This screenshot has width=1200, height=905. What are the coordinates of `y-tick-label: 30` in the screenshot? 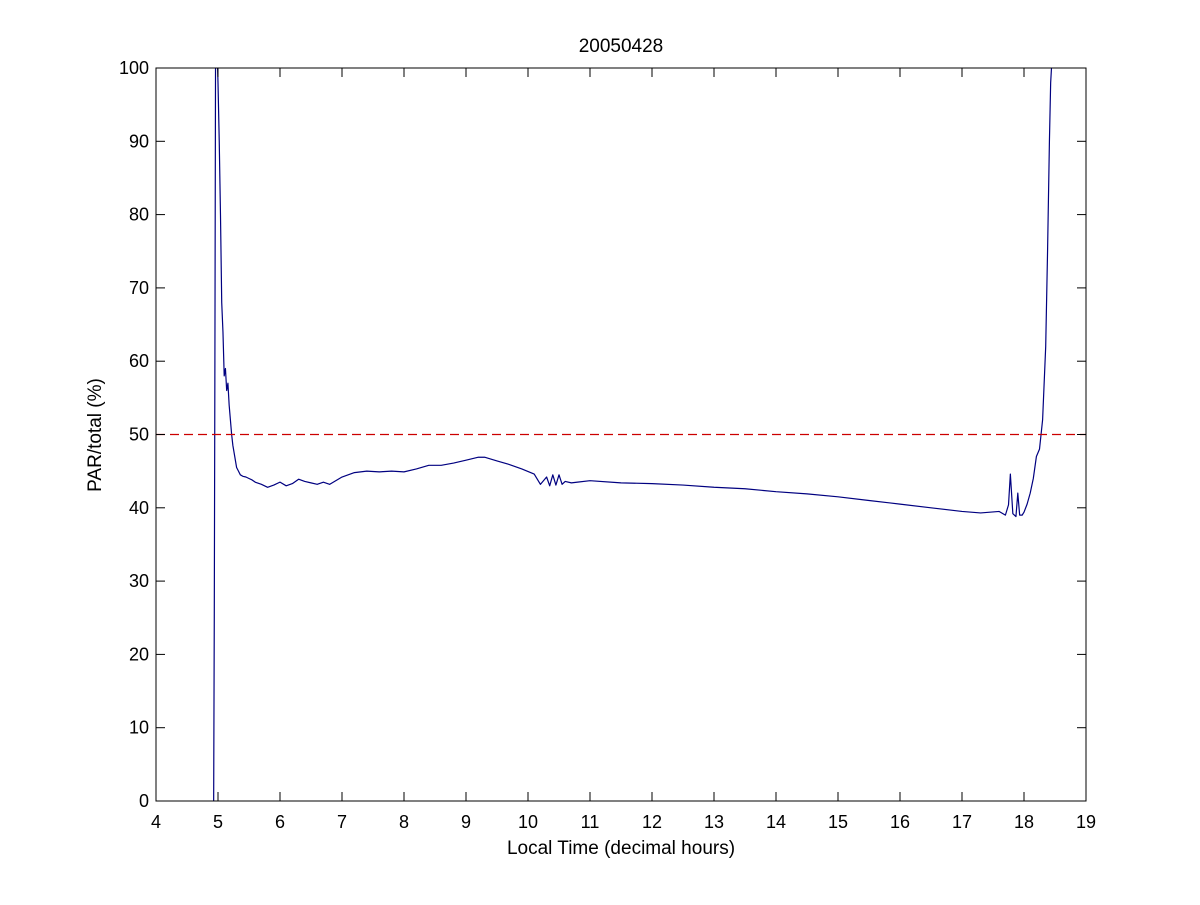 It's located at (139, 581).